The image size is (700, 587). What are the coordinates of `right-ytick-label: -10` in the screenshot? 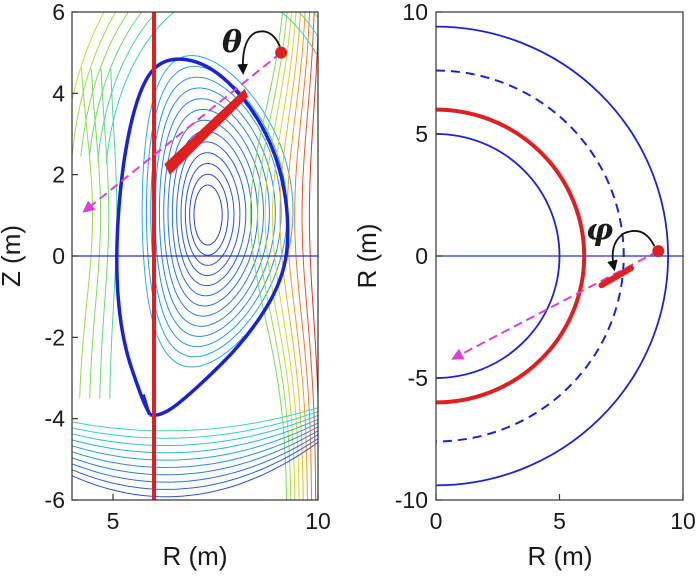 It's located at (411, 500).